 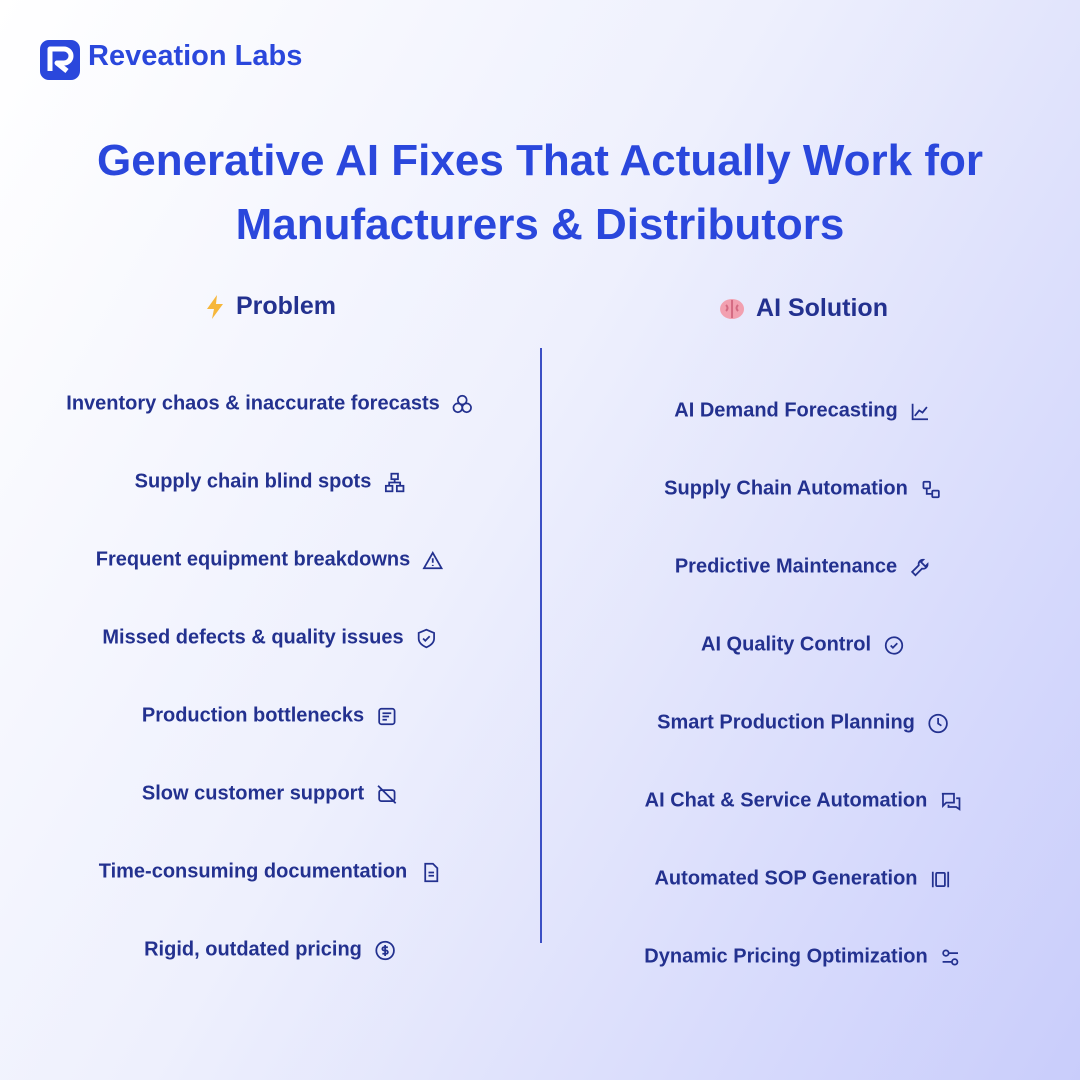 What do you see at coordinates (253, 559) in the screenshot?
I see `item-text: Frequent equipment breakdowns` at bounding box center [253, 559].